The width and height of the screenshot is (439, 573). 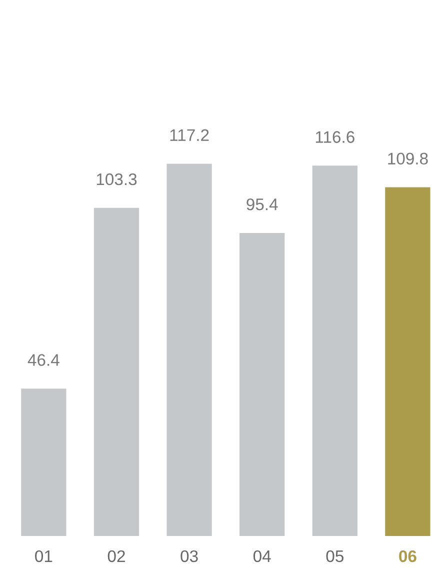 I want to click on x-tick-label: 06, so click(x=407, y=556).